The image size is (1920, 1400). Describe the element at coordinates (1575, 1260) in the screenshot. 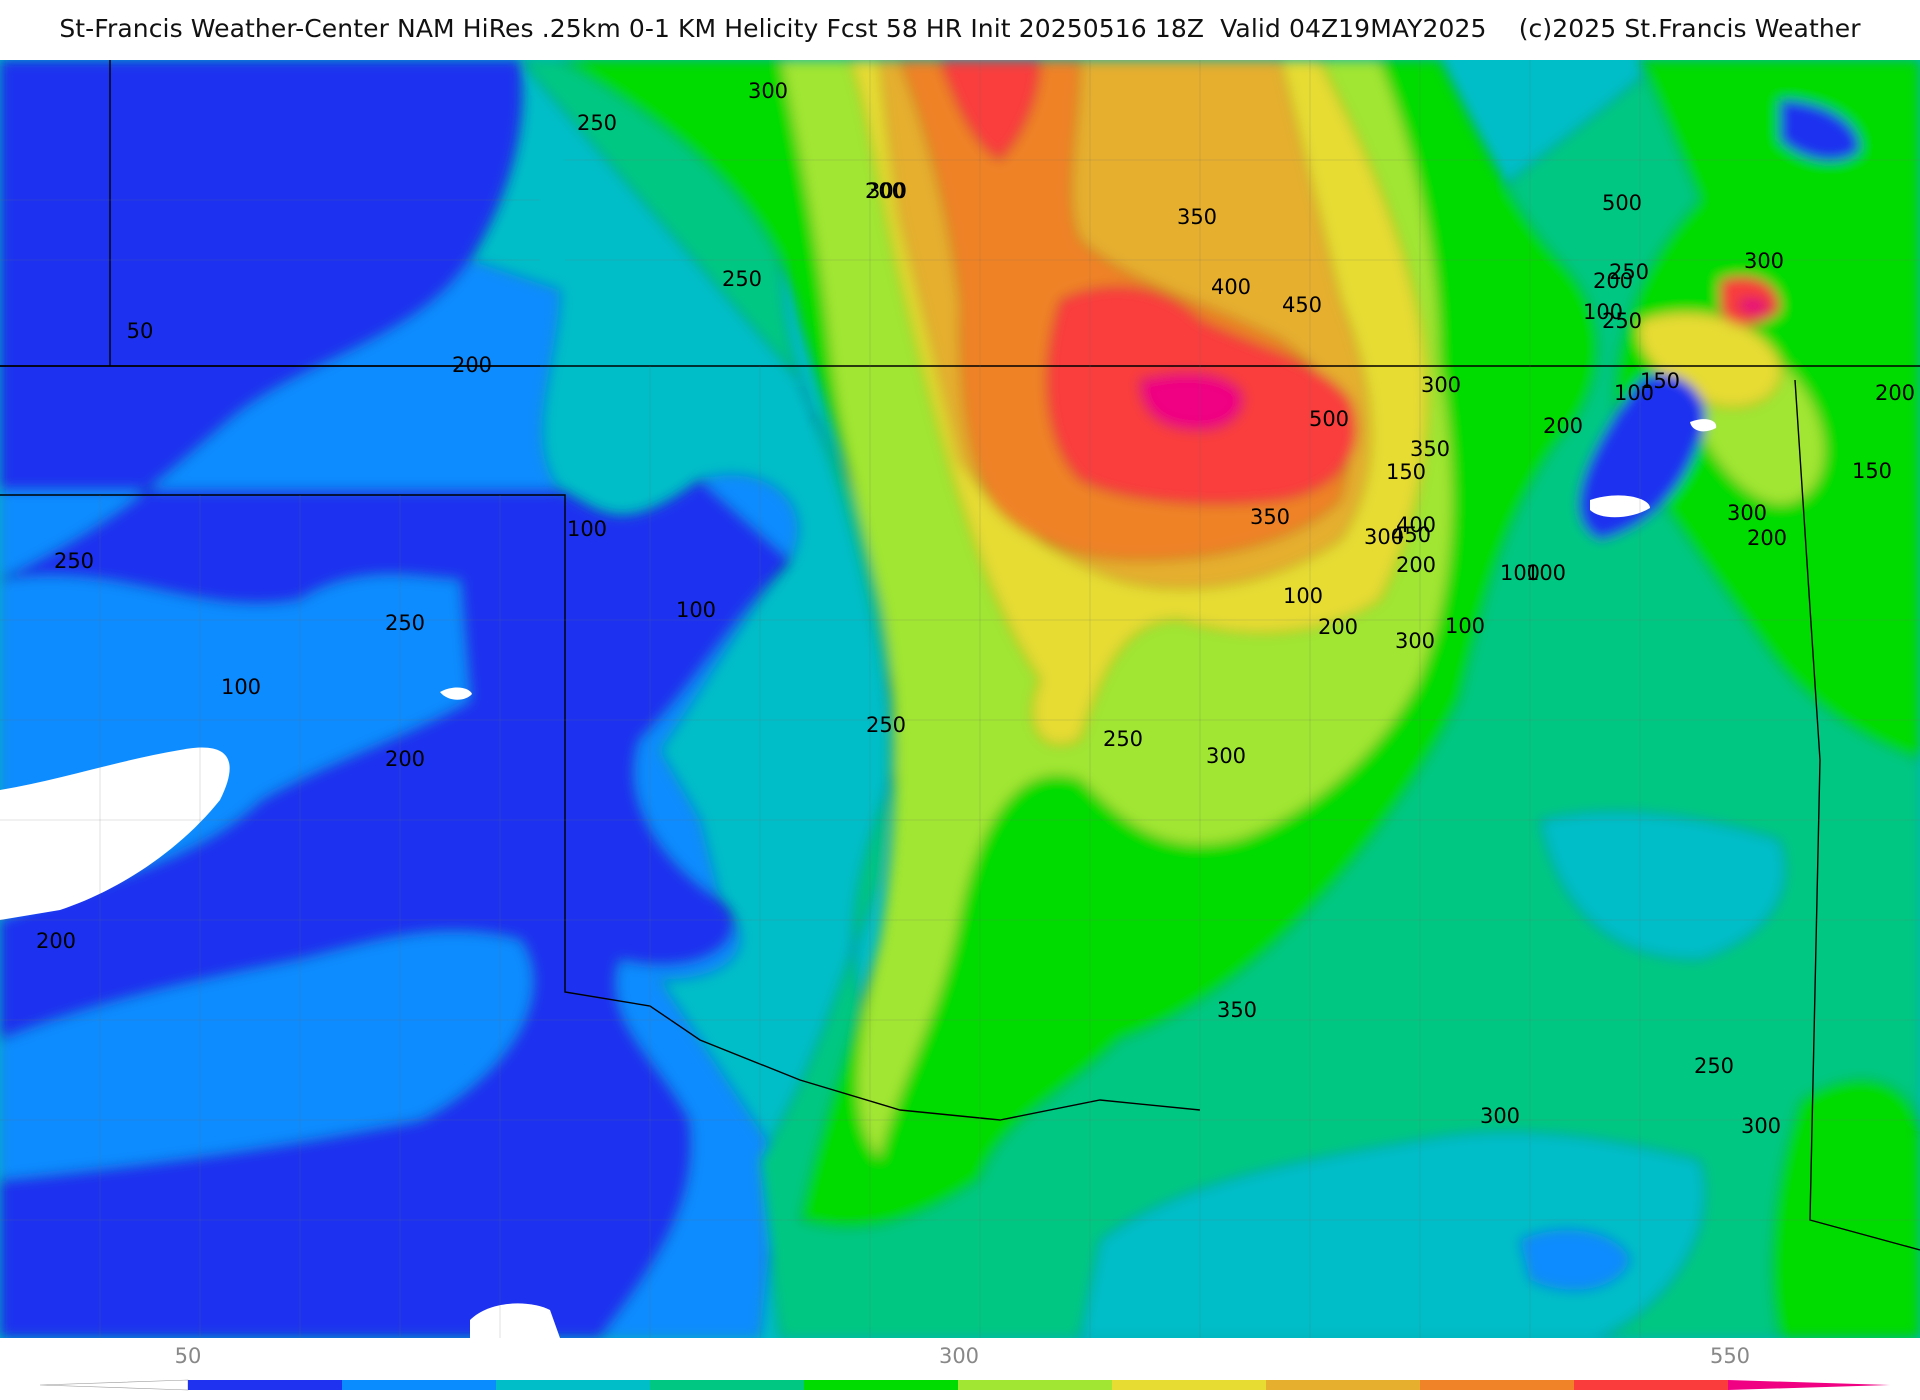

I see `zone-south-blue` at that location.